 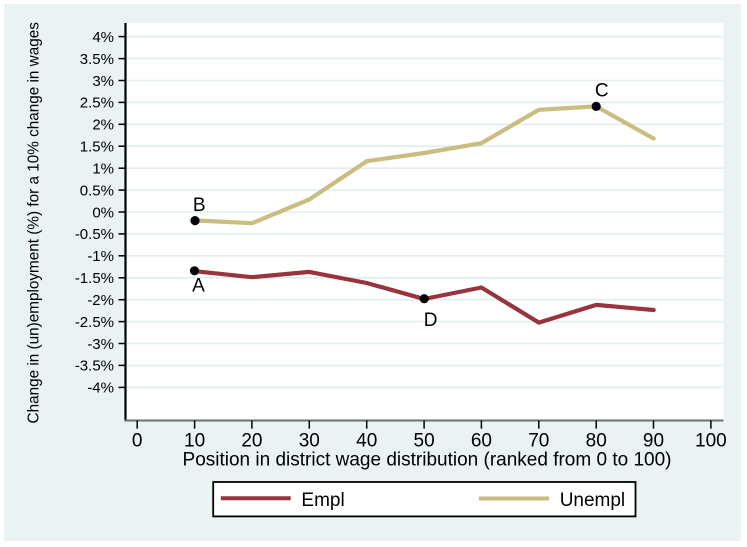 I want to click on svg-text: -3%, so click(x=100, y=344).